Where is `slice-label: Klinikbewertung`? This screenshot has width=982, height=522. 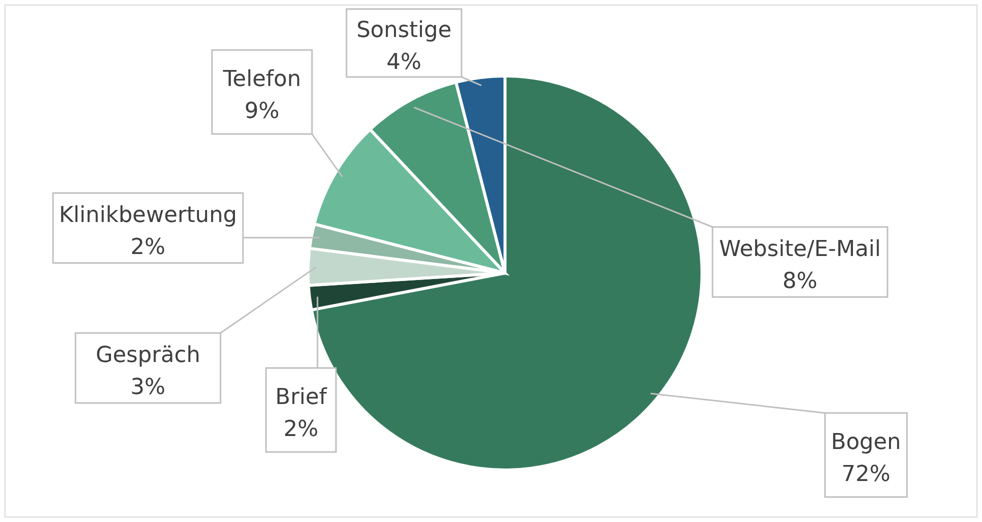 slice-label: Klinikbewertung is located at coordinates (148, 215).